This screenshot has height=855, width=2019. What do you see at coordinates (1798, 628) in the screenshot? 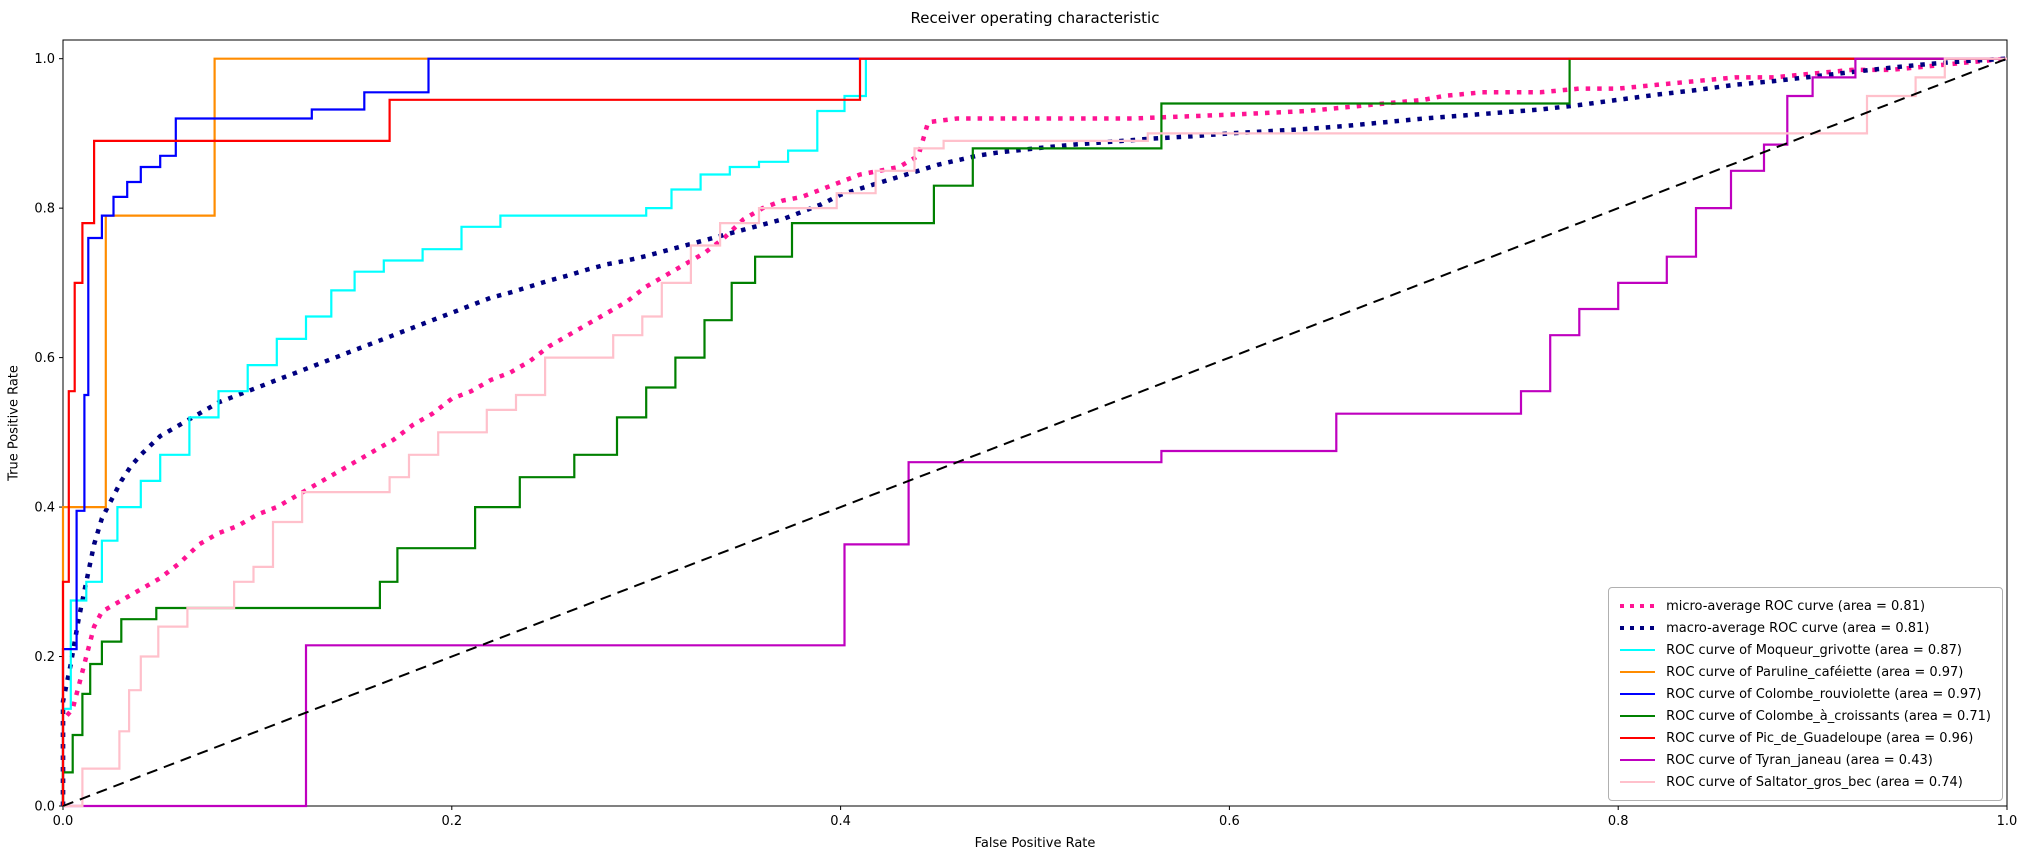
I see `legend-label: macro-average ROC curve (area = 0.81)` at bounding box center [1798, 628].